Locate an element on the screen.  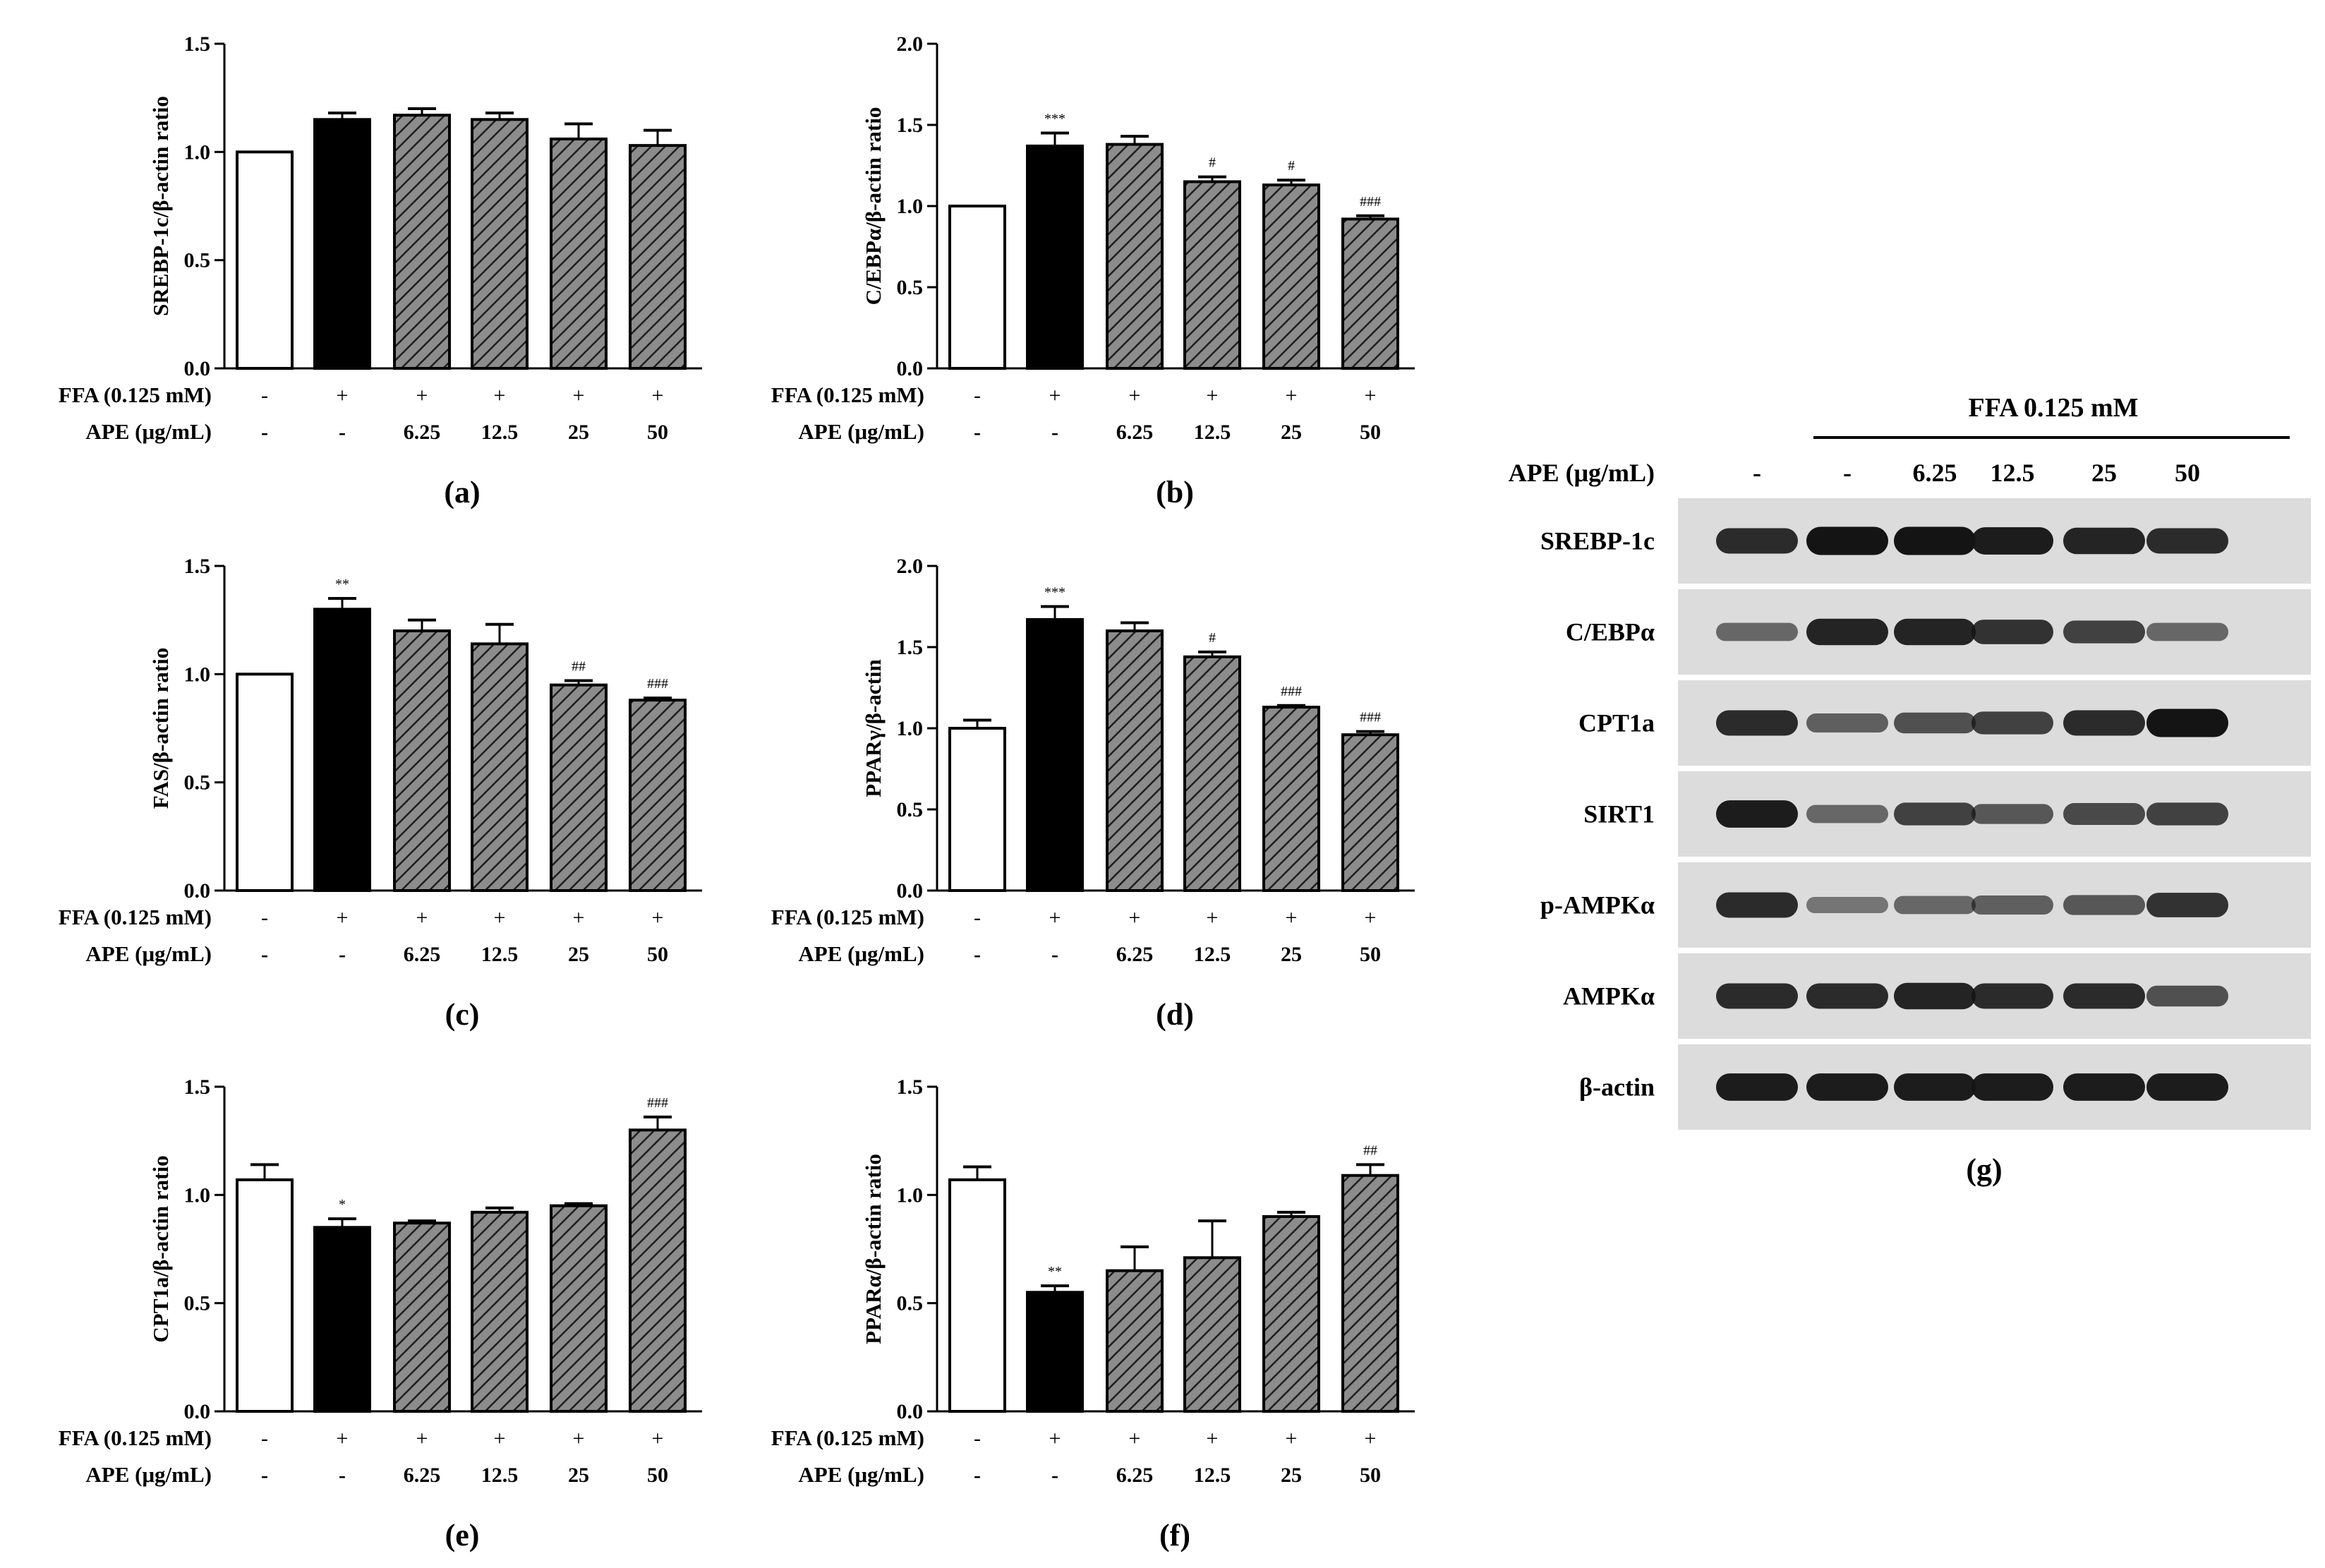
ape-value: 50 is located at coordinates (657, 1476).